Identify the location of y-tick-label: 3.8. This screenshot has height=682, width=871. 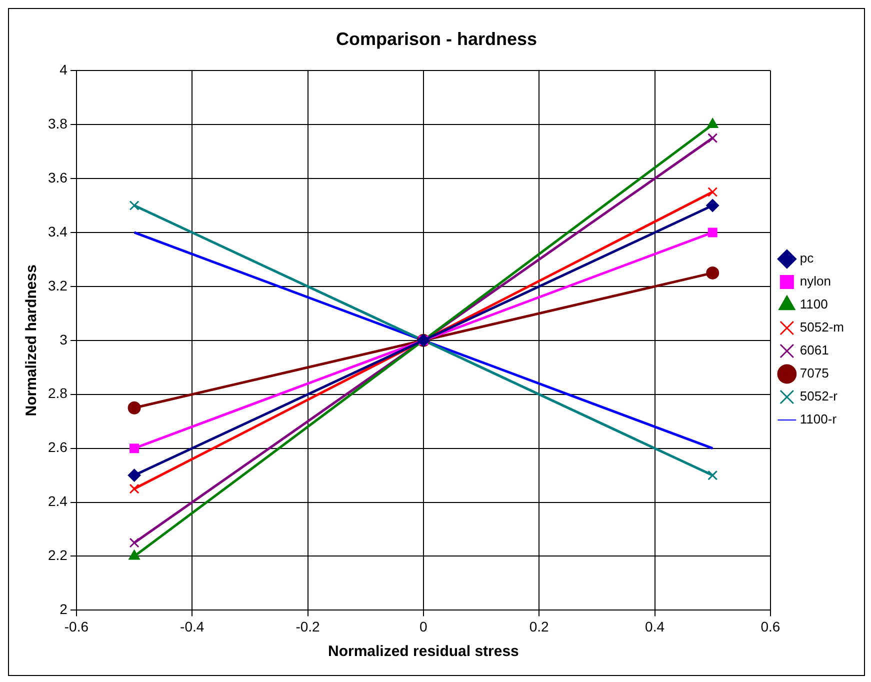
(58, 123).